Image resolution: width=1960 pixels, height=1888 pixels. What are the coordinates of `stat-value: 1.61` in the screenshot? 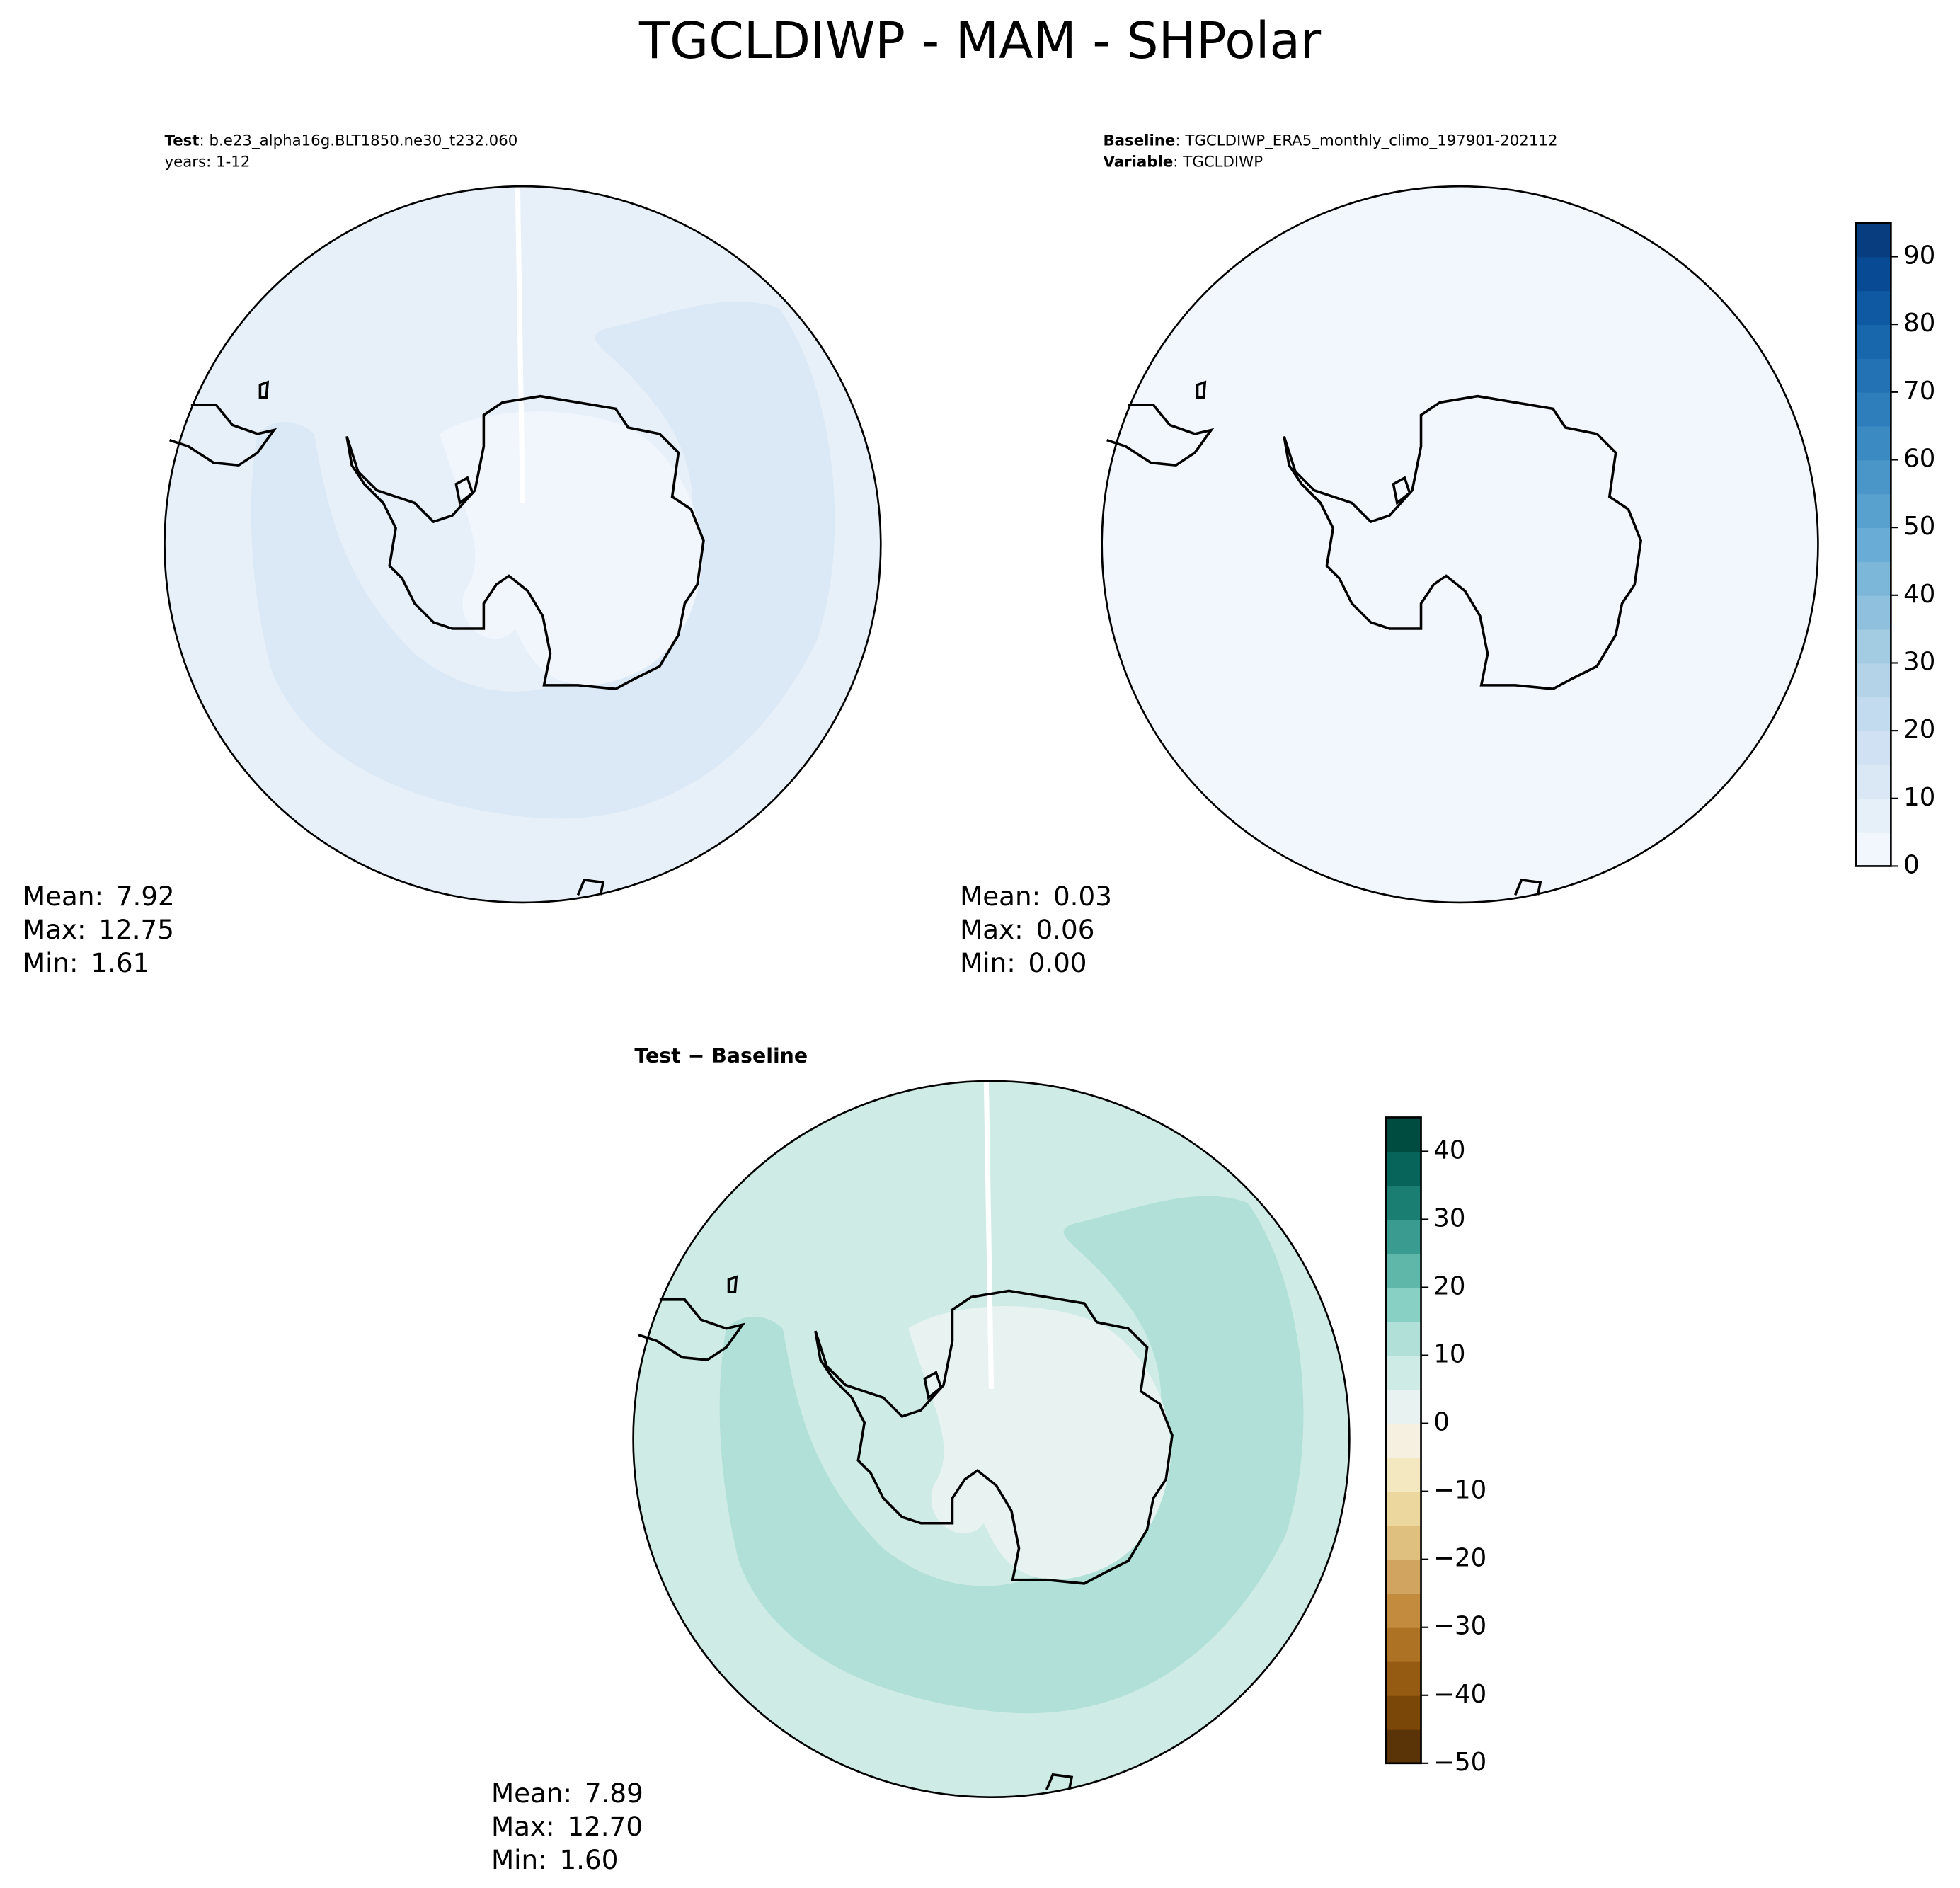 It's located at (120, 962).